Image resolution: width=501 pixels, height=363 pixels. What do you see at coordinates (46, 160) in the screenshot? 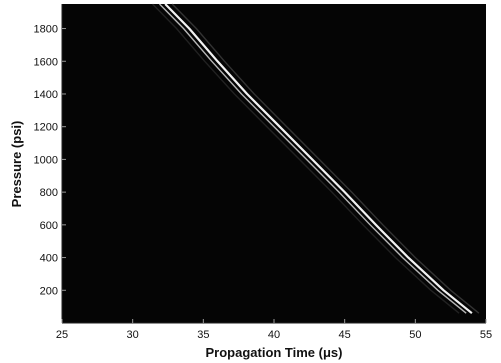
I see `y-tick-label: 1000` at bounding box center [46, 160].